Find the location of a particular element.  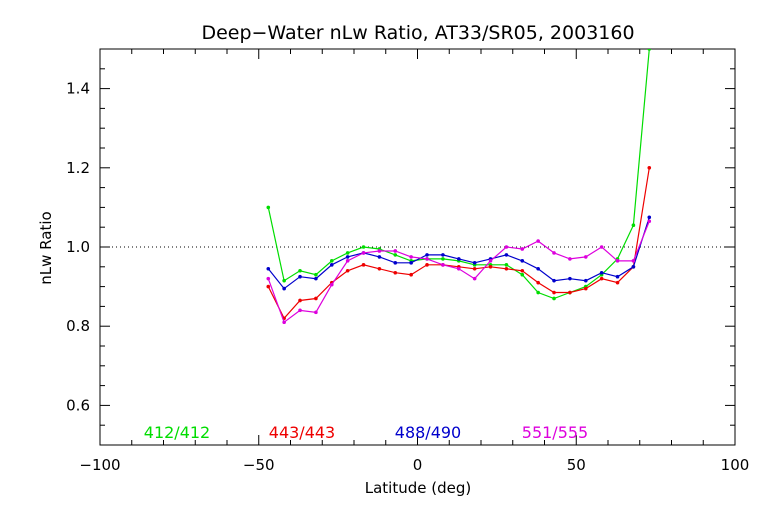

x-tick-label: −100 is located at coordinates (99, 465).